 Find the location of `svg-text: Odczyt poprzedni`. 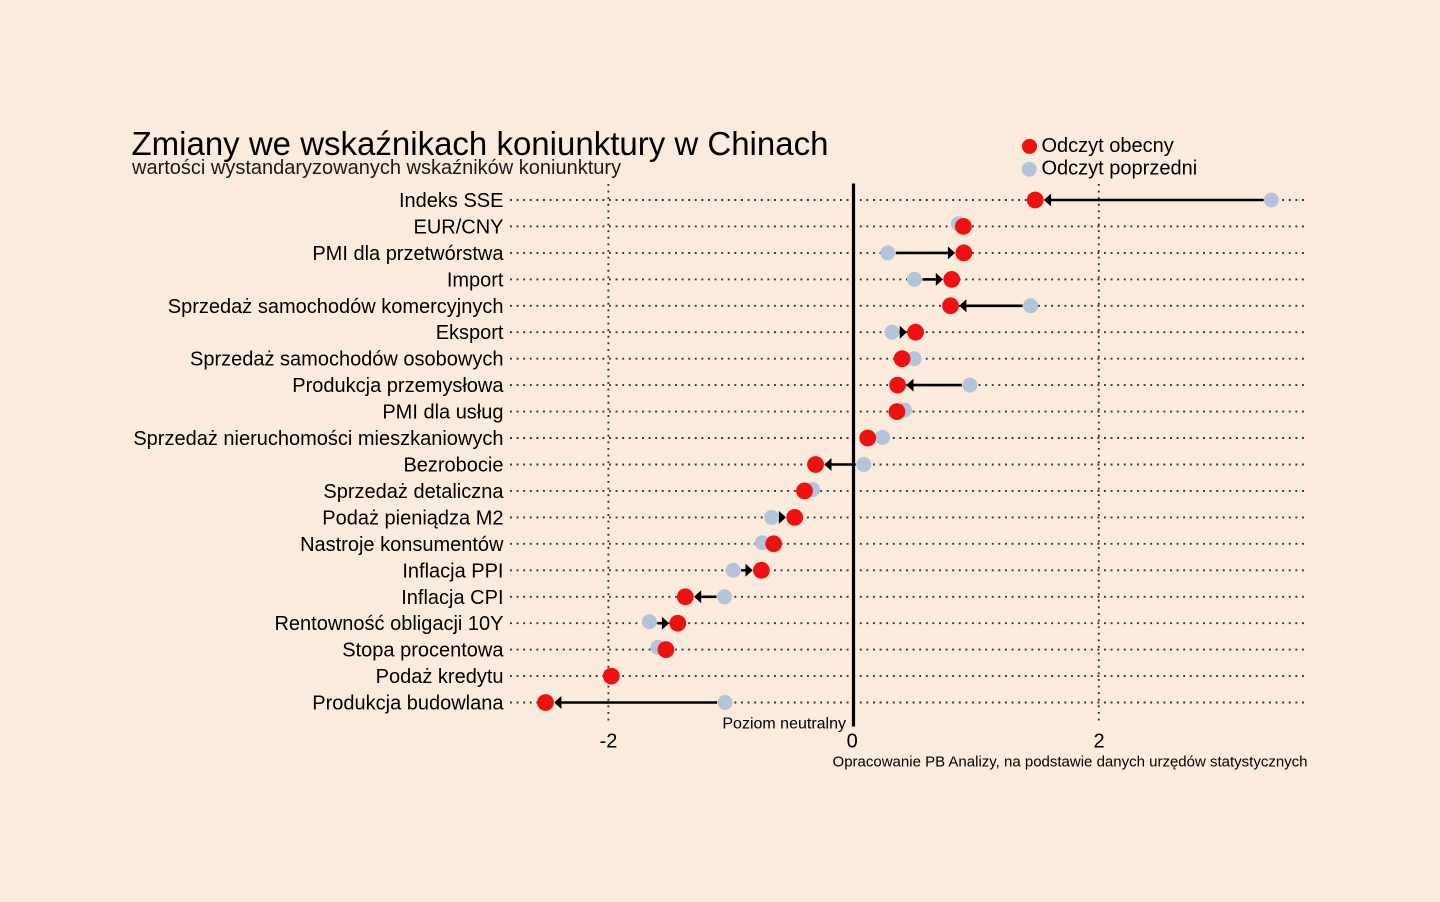

svg-text: Odczyt poprzedni is located at coordinates (1120, 169).